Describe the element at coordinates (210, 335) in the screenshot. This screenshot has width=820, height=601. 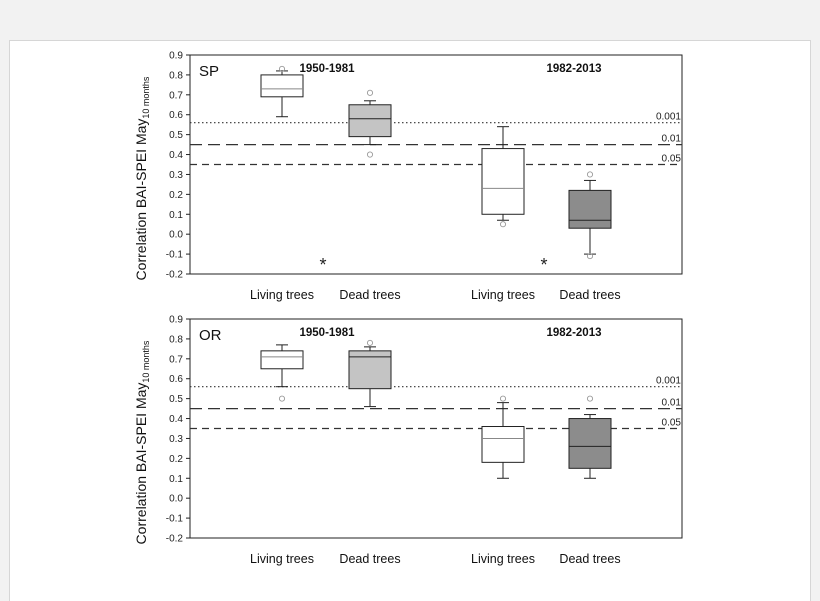
I see `panel-label: OR` at that location.